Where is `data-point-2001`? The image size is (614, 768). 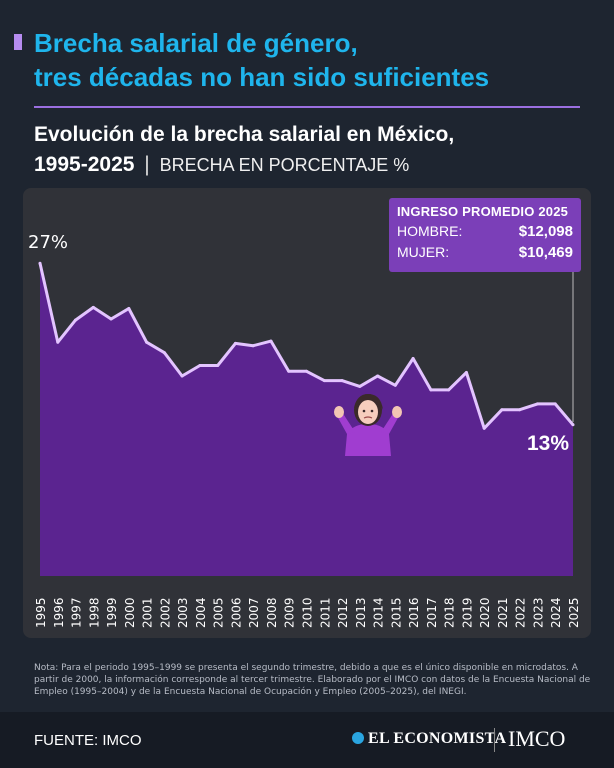 data-point-2001 is located at coordinates (147, 342).